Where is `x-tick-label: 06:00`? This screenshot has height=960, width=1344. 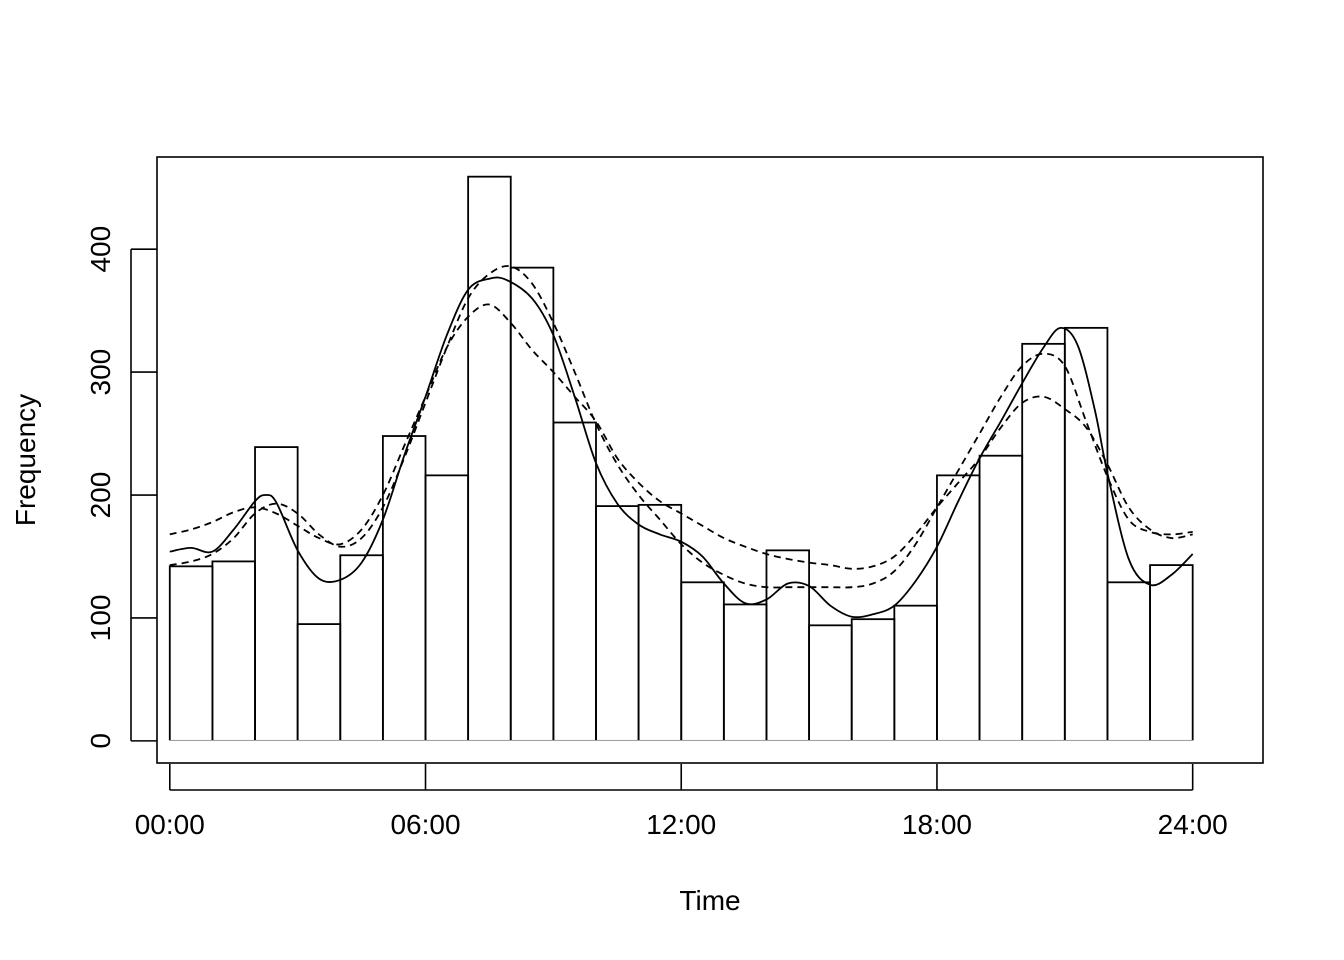
x-tick-label: 06:00 is located at coordinates (425, 824).